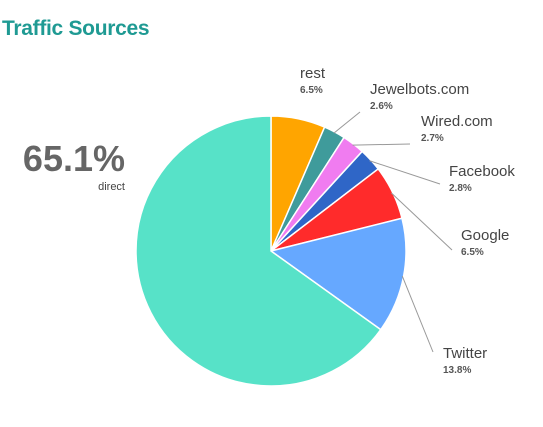 The width and height of the screenshot is (543, 427). I want to click on slice-label-wired-com: Wired.com, so click(457, 121).